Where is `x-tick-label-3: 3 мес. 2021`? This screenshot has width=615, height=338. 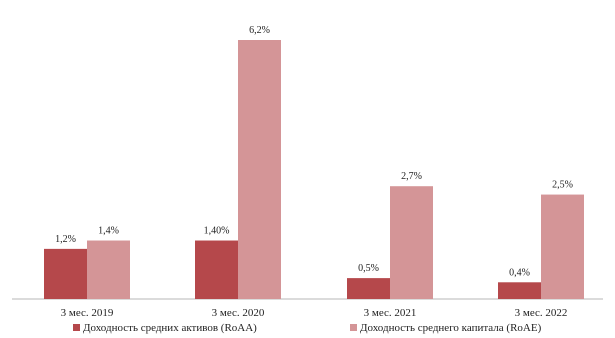
x-tick-label-3: 3 мес. 2021 is located at coordinates (390, 313).